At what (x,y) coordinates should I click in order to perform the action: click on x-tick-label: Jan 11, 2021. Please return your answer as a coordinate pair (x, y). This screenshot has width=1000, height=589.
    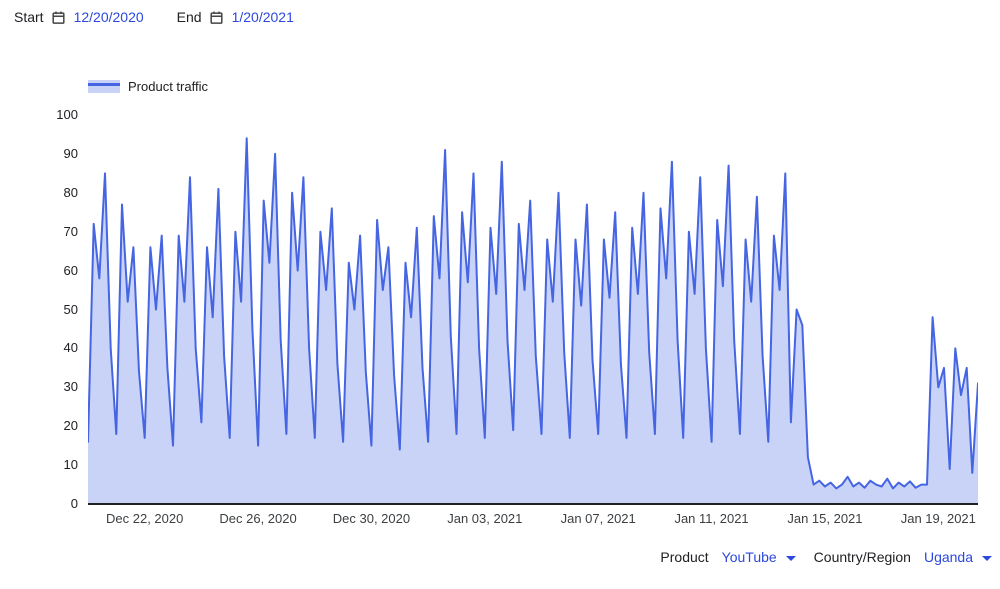
    Looking at the image, I should click on (711, 518).